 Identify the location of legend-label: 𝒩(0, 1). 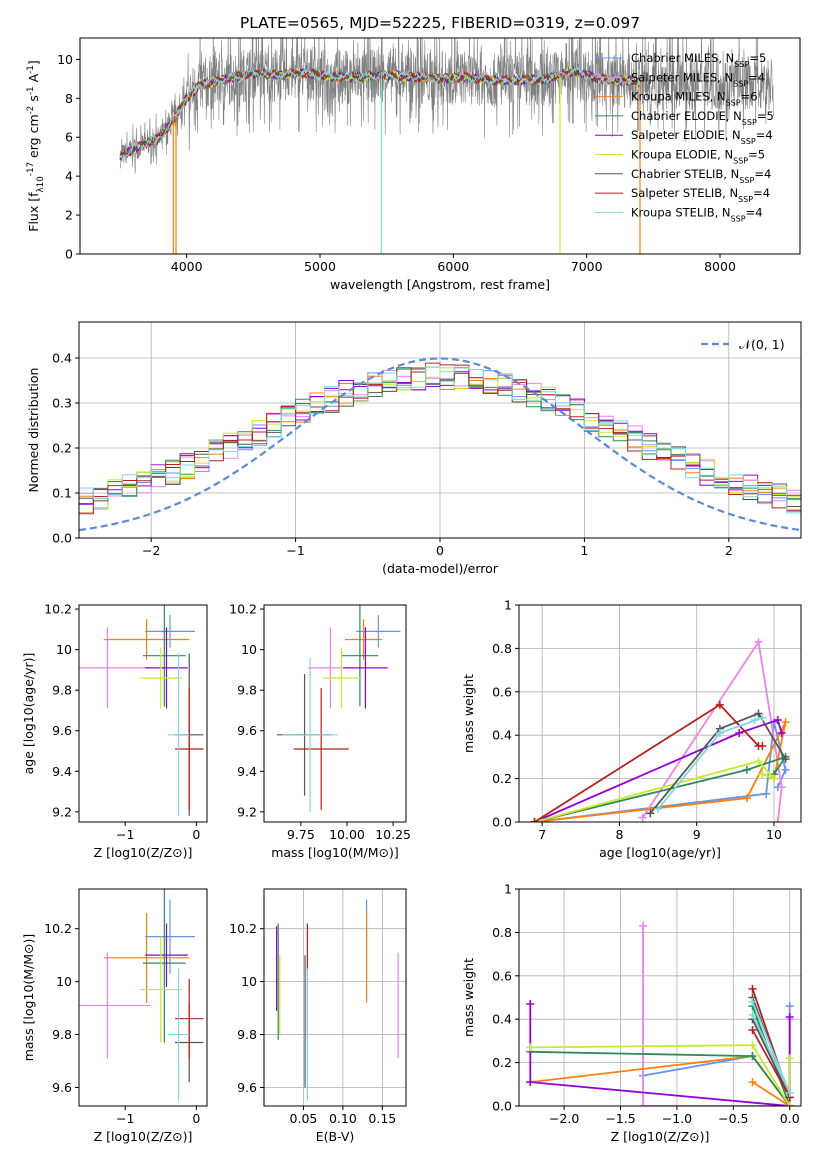
(762, 344).